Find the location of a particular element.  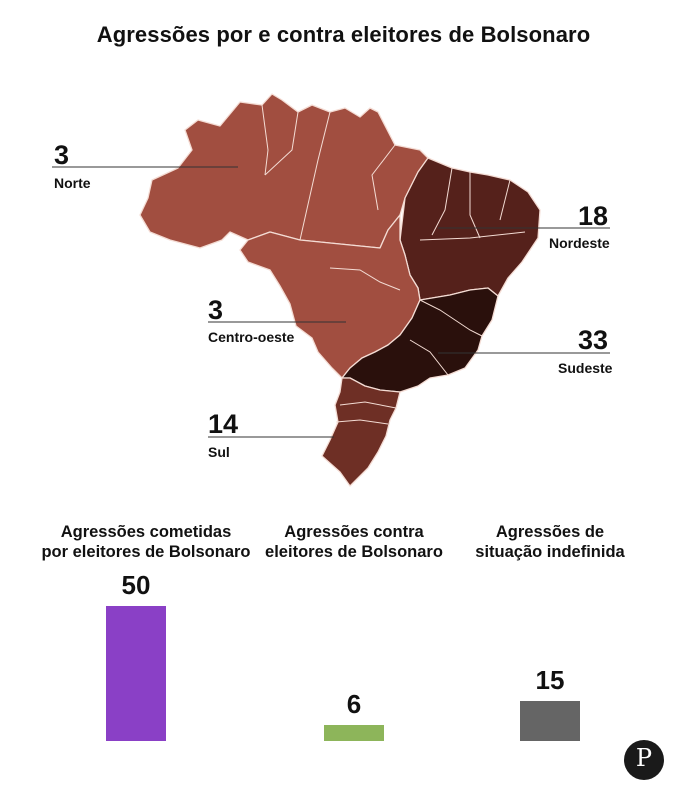

region-value-sul: 14 is located at coordinates (223, 424).